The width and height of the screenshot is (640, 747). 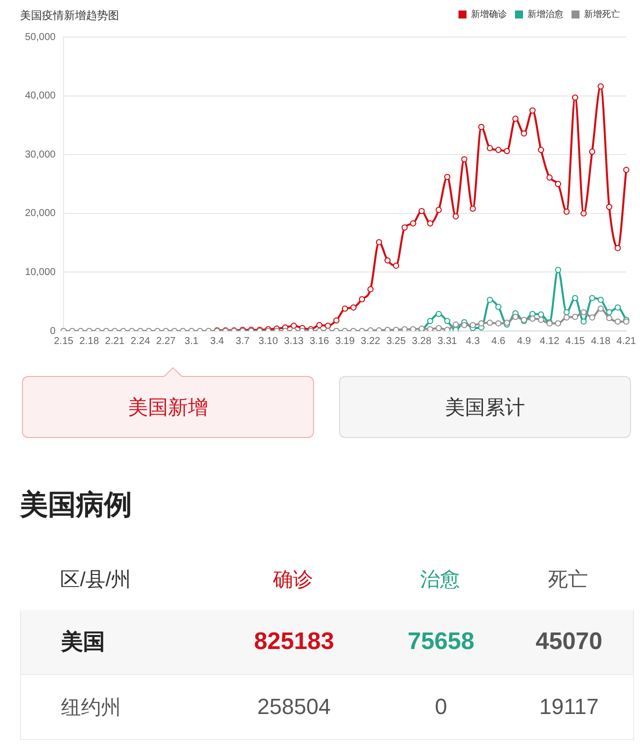 I want to click on x-tick-label: 4.21, so click(x=626, y=341).